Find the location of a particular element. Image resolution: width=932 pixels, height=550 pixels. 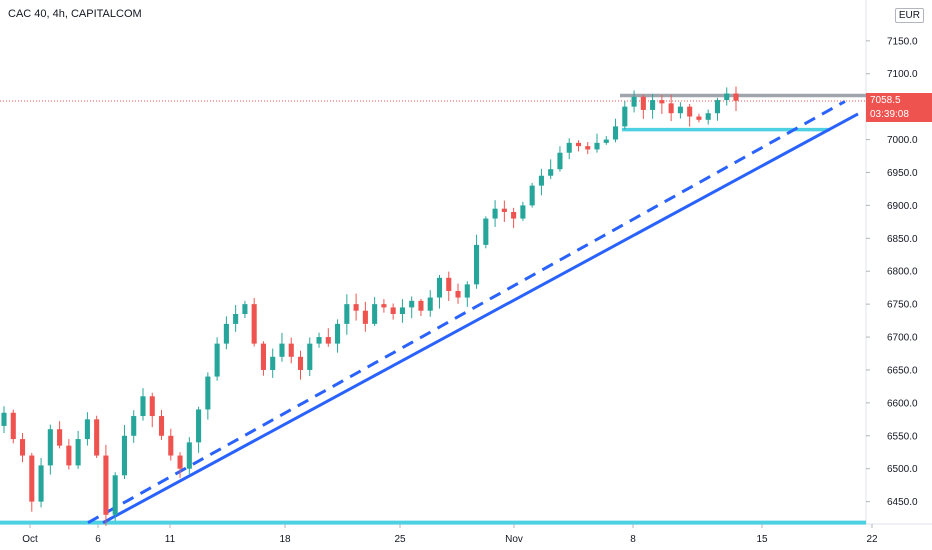

y-tick-label: 6800.0 is located at coordinates (902, 272).